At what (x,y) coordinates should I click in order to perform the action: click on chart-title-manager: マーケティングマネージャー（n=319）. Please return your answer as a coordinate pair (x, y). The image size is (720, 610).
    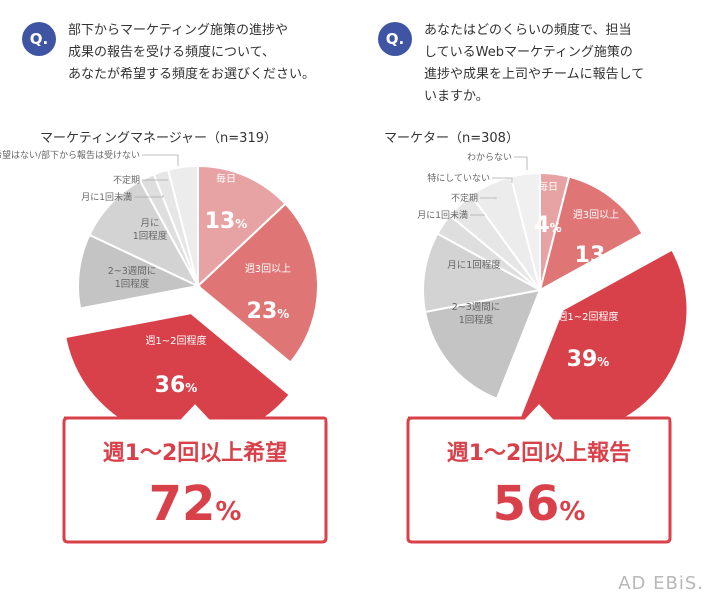
    Looking at the image, I should click on (158, 138).